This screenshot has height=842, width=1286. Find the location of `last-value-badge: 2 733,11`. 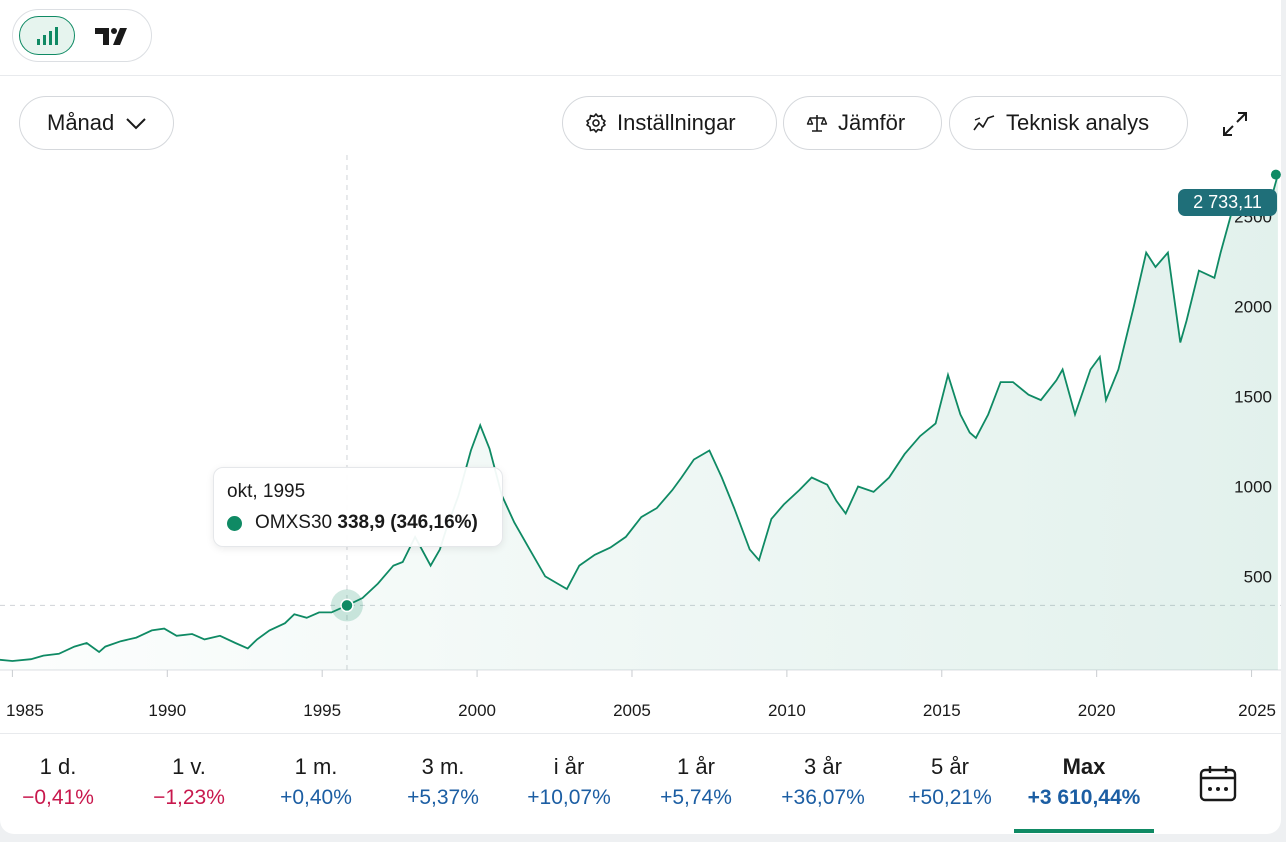

last-value-badge: 2 733,11 is located at coordinates (1227, 202).